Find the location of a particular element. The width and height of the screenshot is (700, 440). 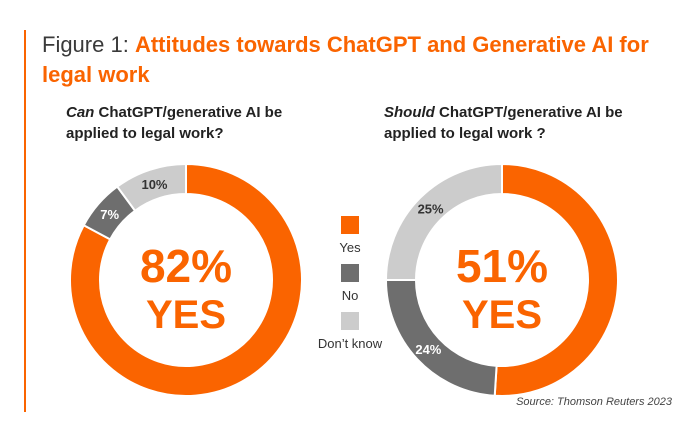

slice-value-label: 24% is located at coordinates (428, 349).